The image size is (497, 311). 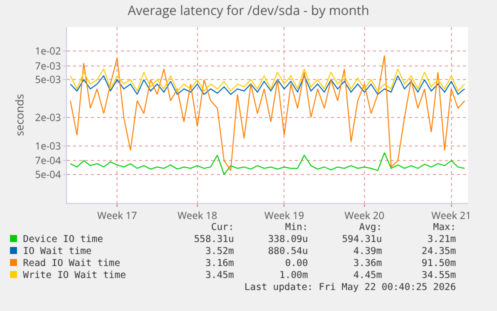 I want to click on text: 558.31u, so click(x=213, y=240).